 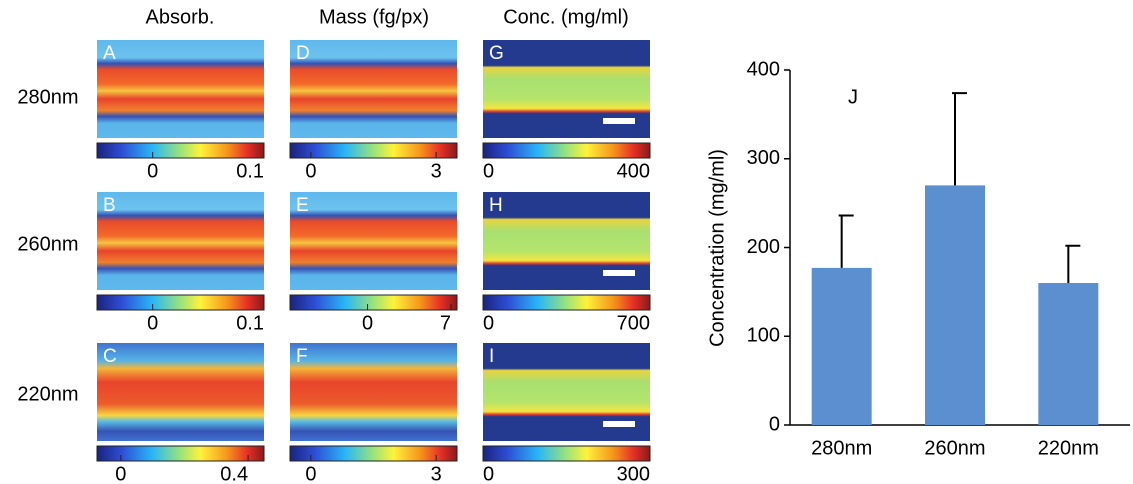 I want to click on row-label: 220nm, so click(x=47, y=394).